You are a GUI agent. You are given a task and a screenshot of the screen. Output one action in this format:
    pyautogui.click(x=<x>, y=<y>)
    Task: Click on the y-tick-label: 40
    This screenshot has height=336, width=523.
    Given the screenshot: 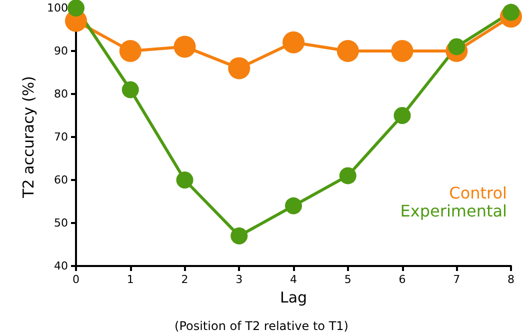 What is the action you would take?
    pyautogui.click(x=61, y=266)
    